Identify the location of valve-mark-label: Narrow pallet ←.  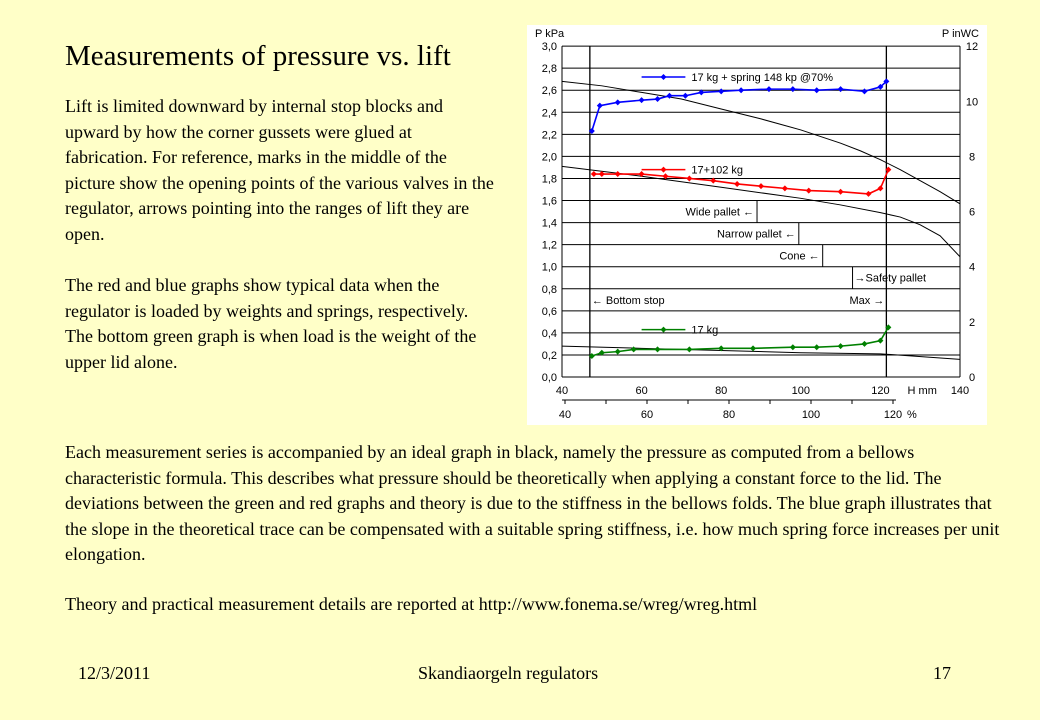
(756, 235).